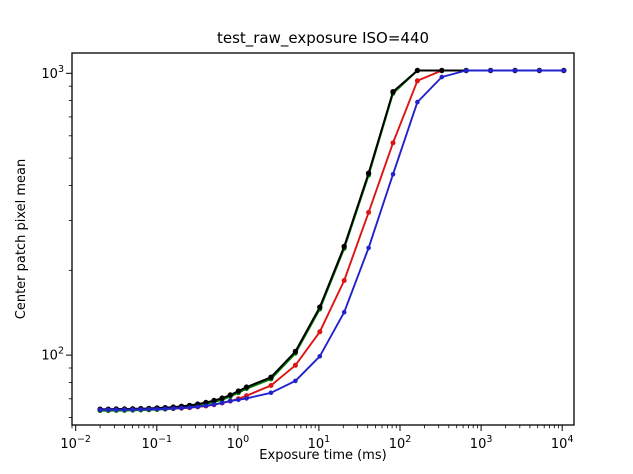 The width and height of the screenshot is (633, 474). I want to click on y-axis-tick-labels: 10² 10³, so click(52, 214).